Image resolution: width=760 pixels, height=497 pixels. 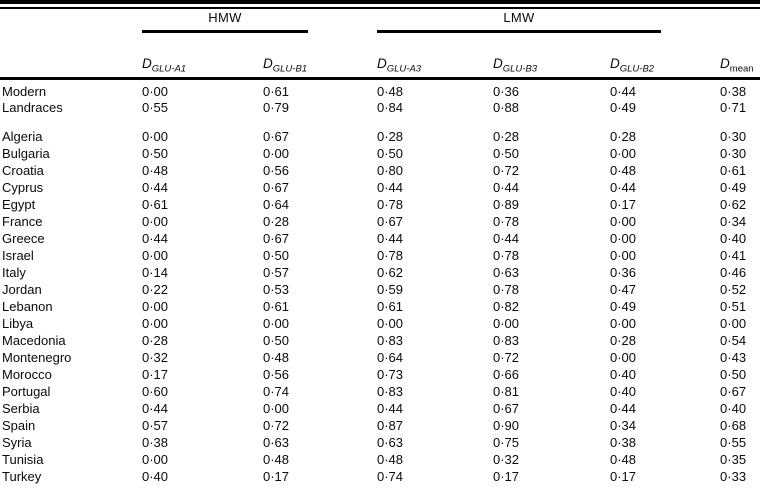 I want to click on value-cell: 0·89, so click(x=506, y=204).